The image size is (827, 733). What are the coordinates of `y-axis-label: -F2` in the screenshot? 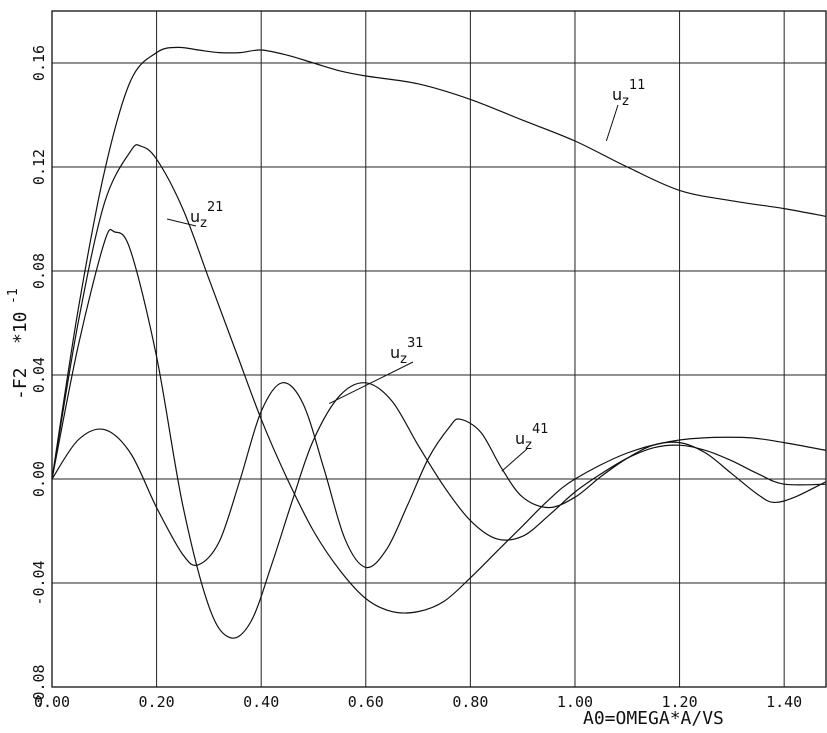 It's located at (20, 383).